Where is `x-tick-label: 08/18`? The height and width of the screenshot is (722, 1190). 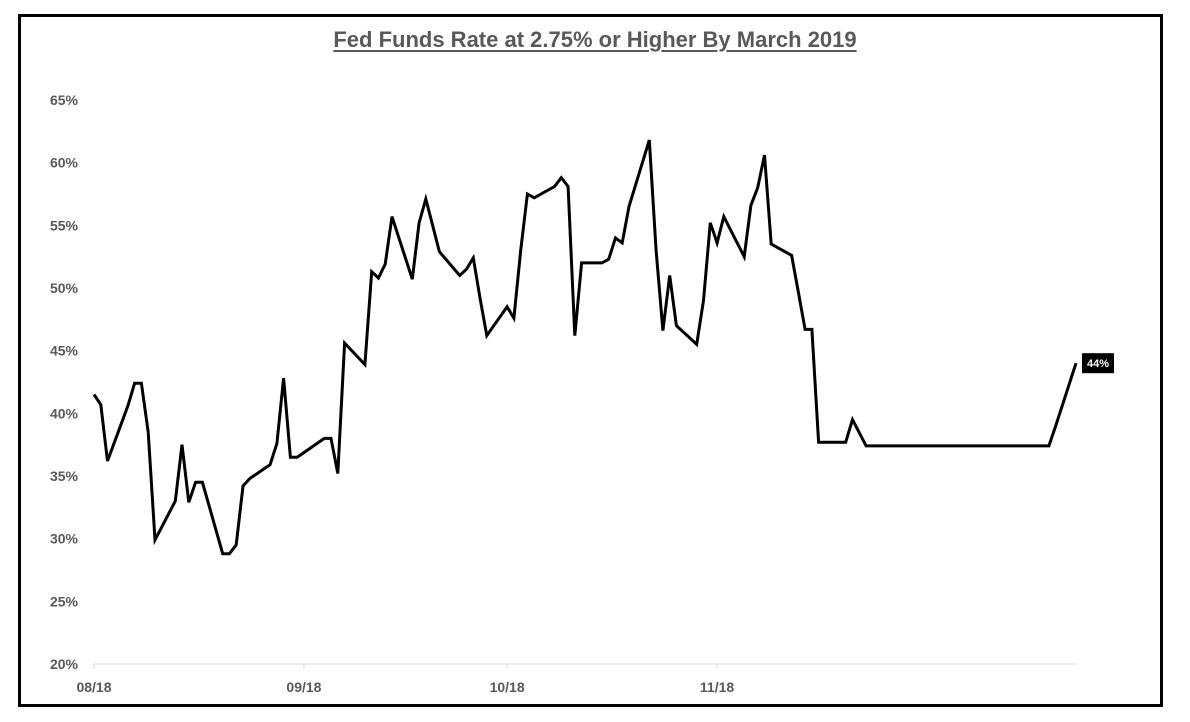
x-tick-label: 08/18 is located at coordinates (93, 687).